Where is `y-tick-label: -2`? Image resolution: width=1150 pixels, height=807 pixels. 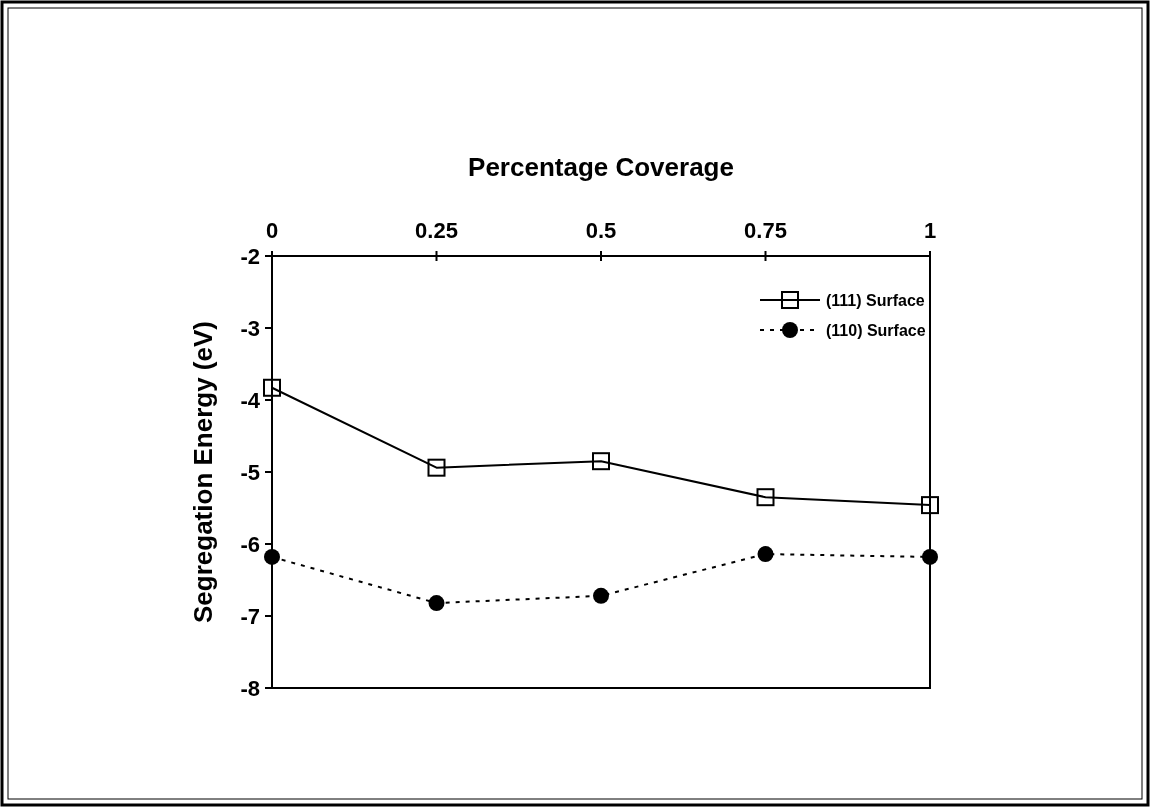
y-tick-label: -2 is located at coordinates (250, 256).